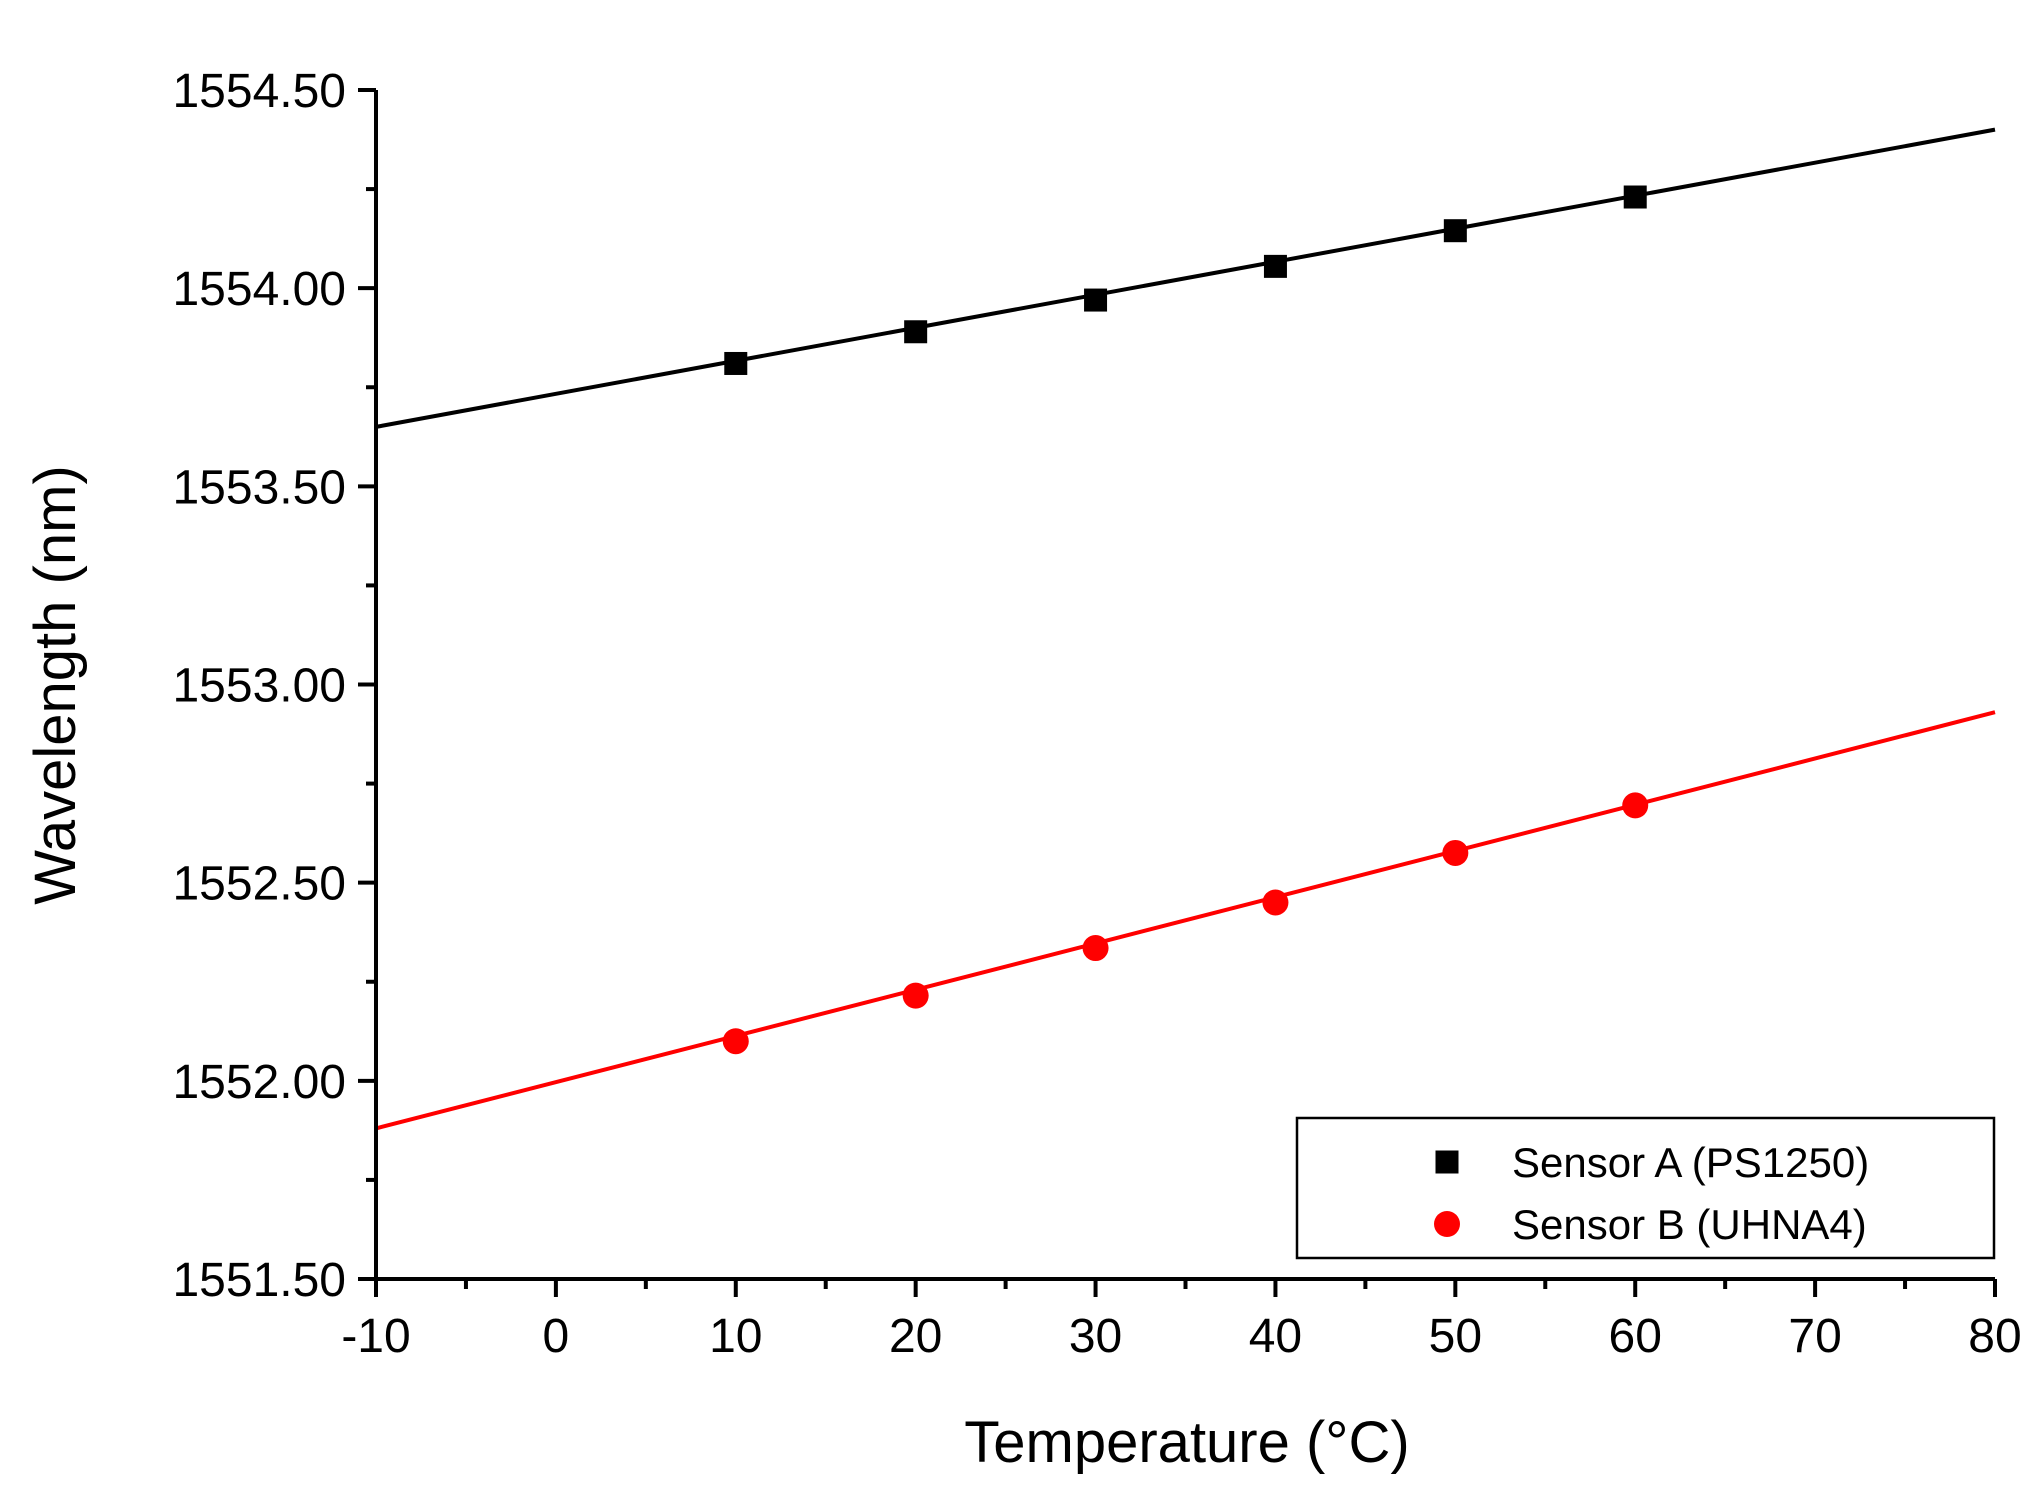 This screenshot has width=2039, height=1507. Describe the element at coordinates (915, 1336) in the screenshot. I see `x-tick-label: 20` at that location.